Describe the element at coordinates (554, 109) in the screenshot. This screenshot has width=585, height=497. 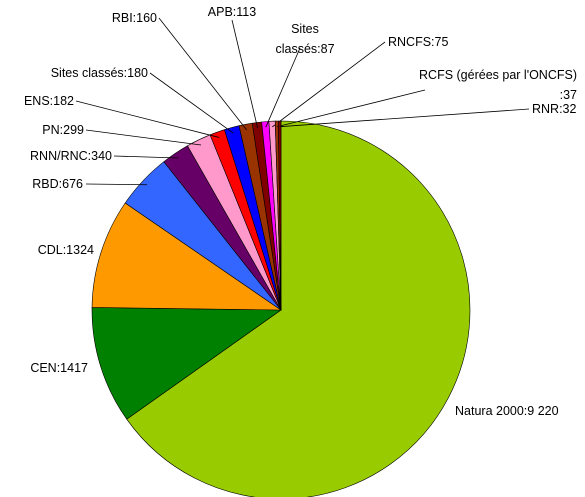
I see `slice-label: RNR:32` at that location.